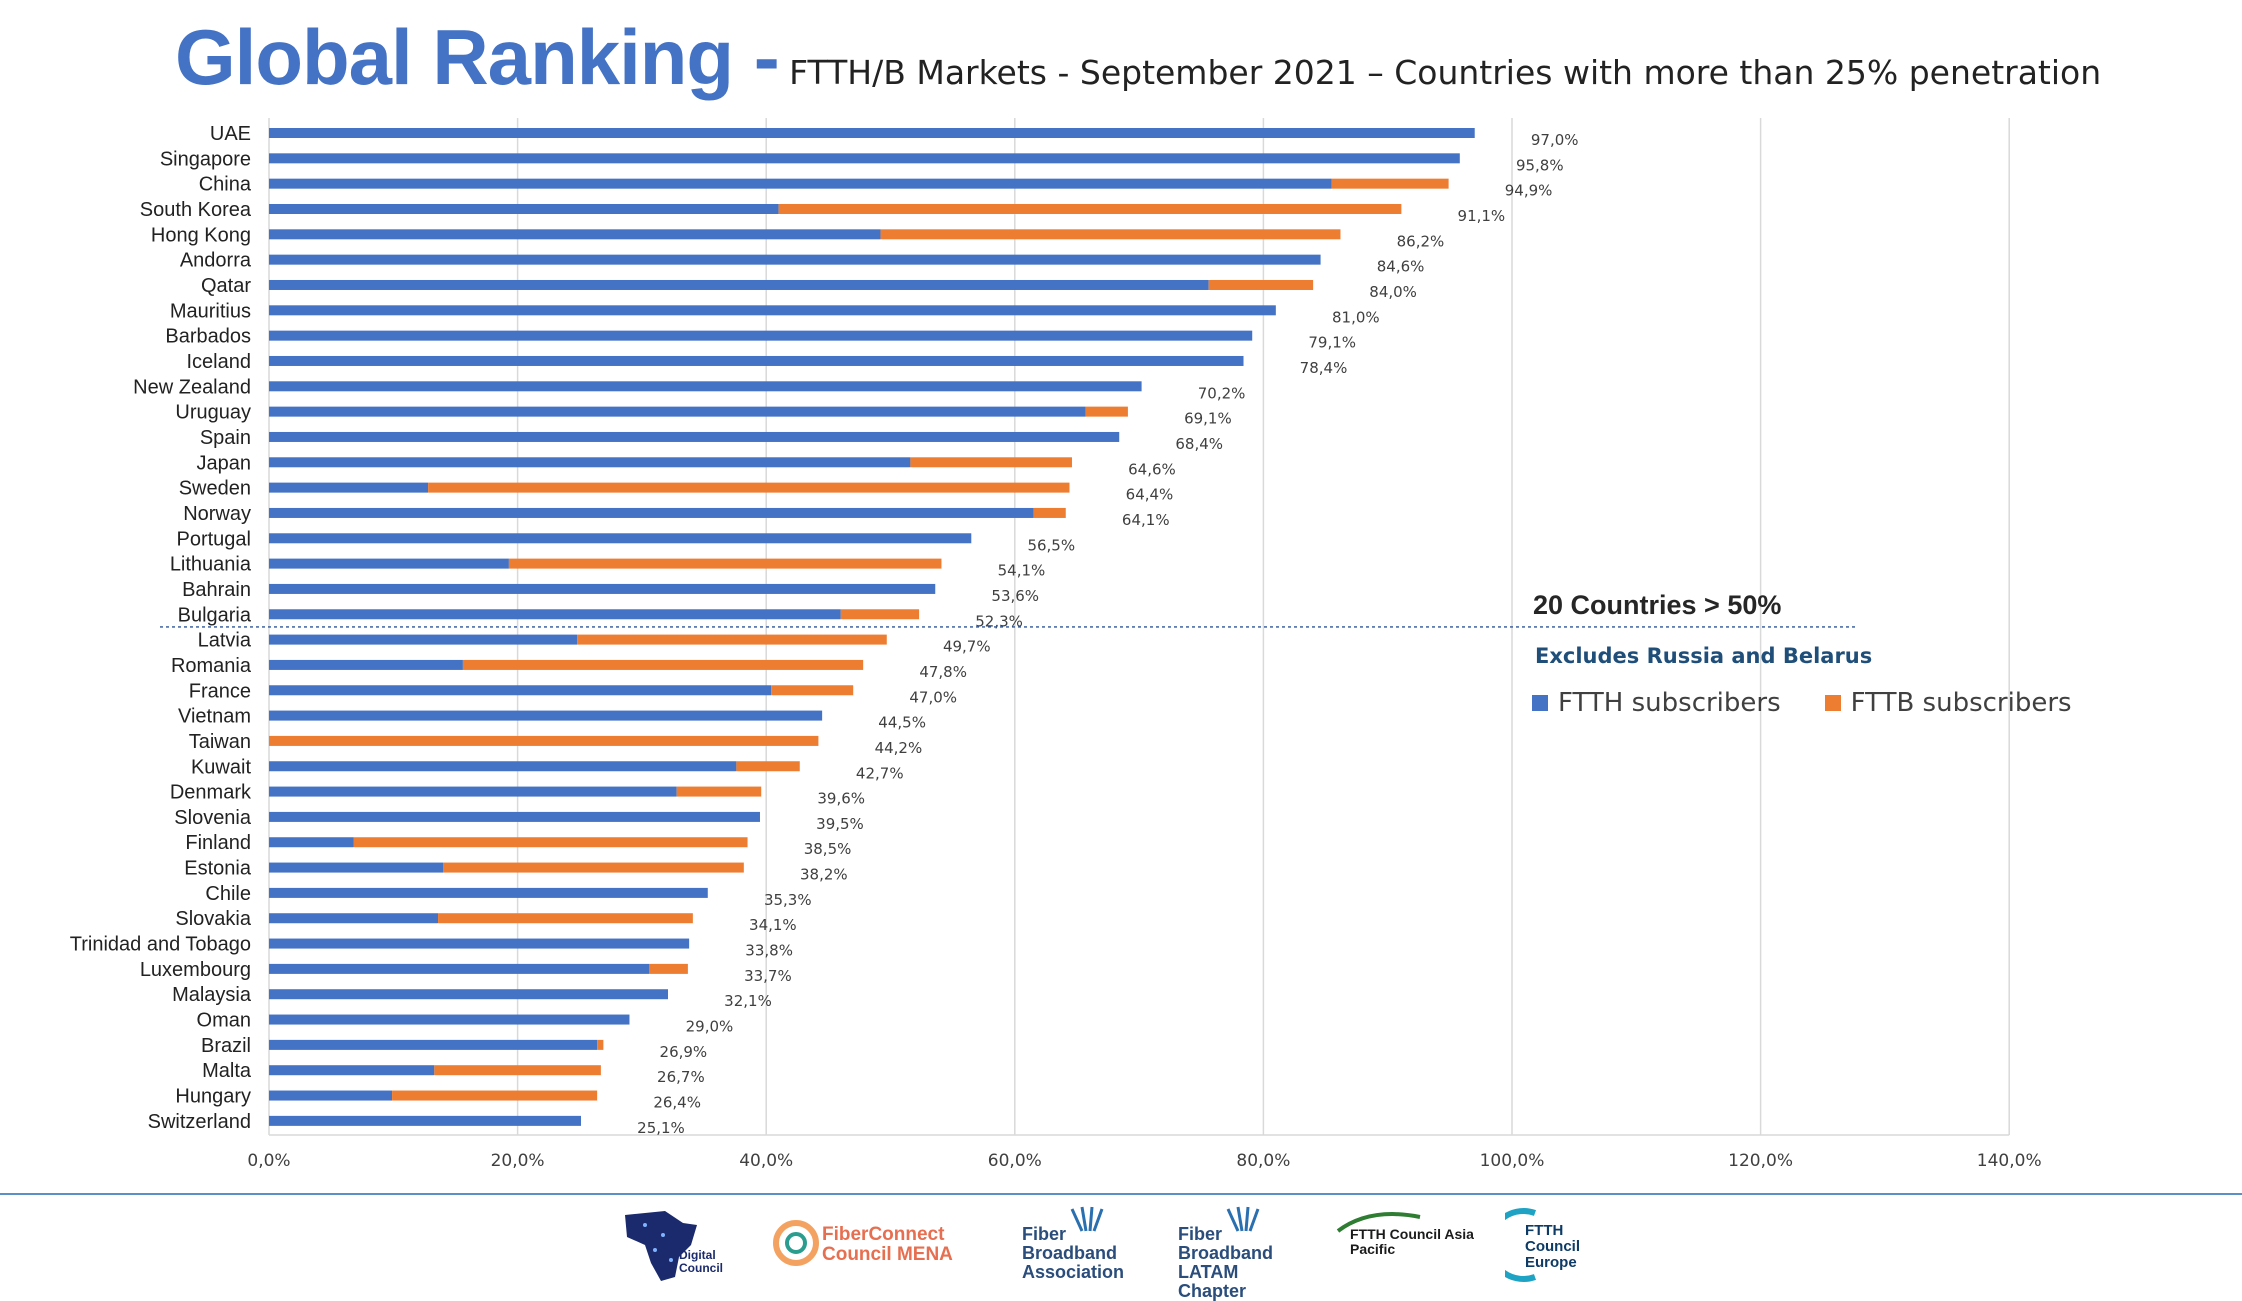  I want to click on data-label: 94,9%, so click(1529, 191).